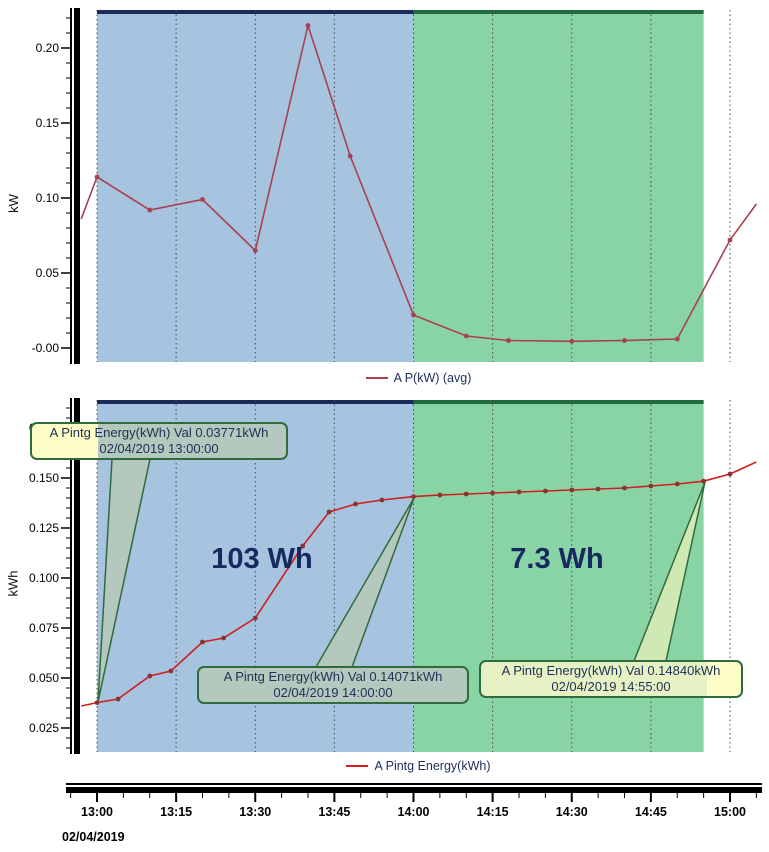 The height and width of the screenshot is (852, 769). What do you see at coordinates (376, 377) in the screenshot?
I see `power-line-swatch` at bounding box center [376, 377].